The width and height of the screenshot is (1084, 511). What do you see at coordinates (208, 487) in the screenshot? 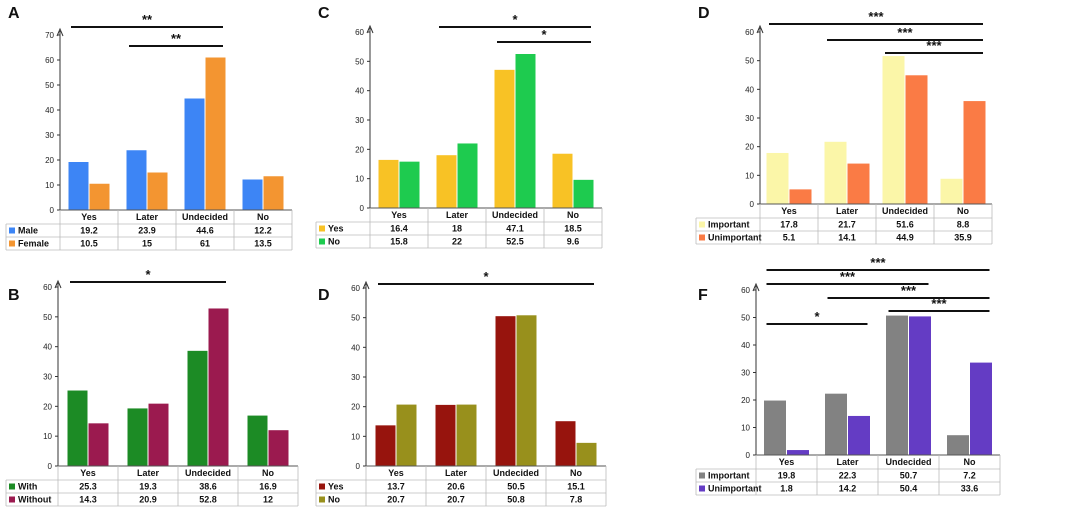
I see `data-label: 38.6` at bounding box center [208, 487].